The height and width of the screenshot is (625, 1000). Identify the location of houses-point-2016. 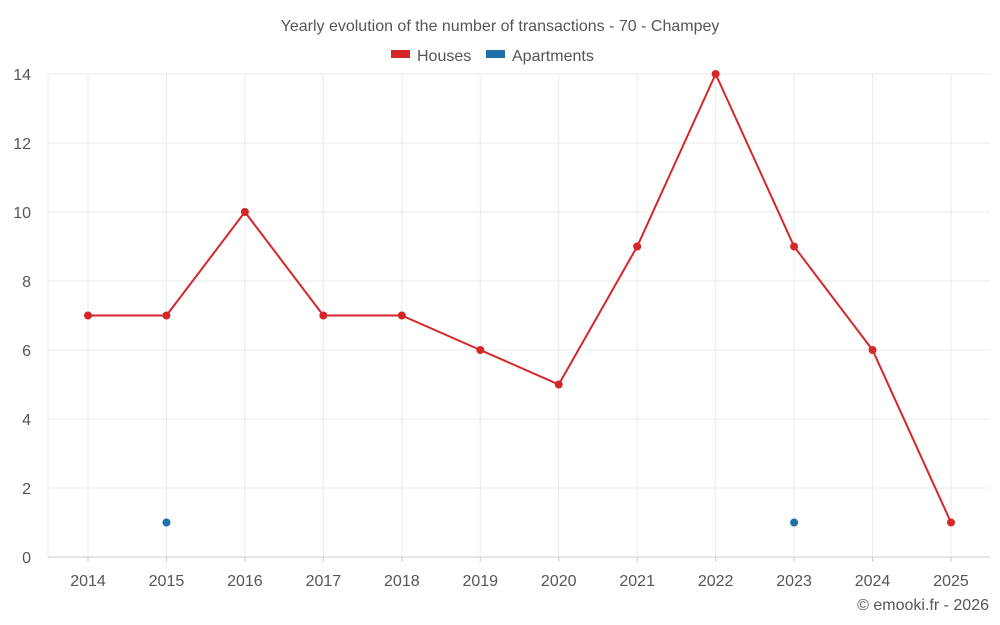
(244, 212).